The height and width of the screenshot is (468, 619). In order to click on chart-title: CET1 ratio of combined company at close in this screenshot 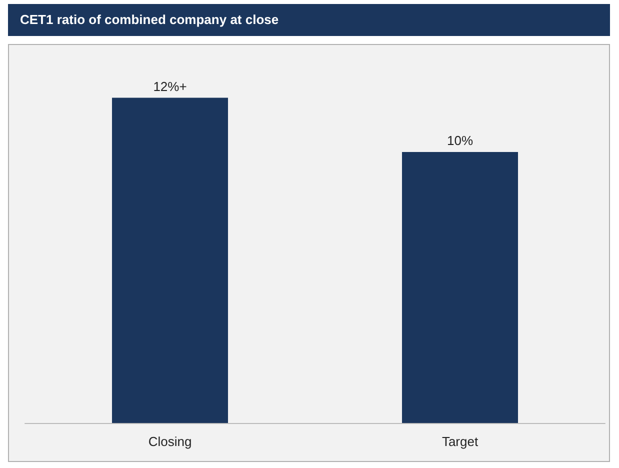, I will do `click(309, 20)`.